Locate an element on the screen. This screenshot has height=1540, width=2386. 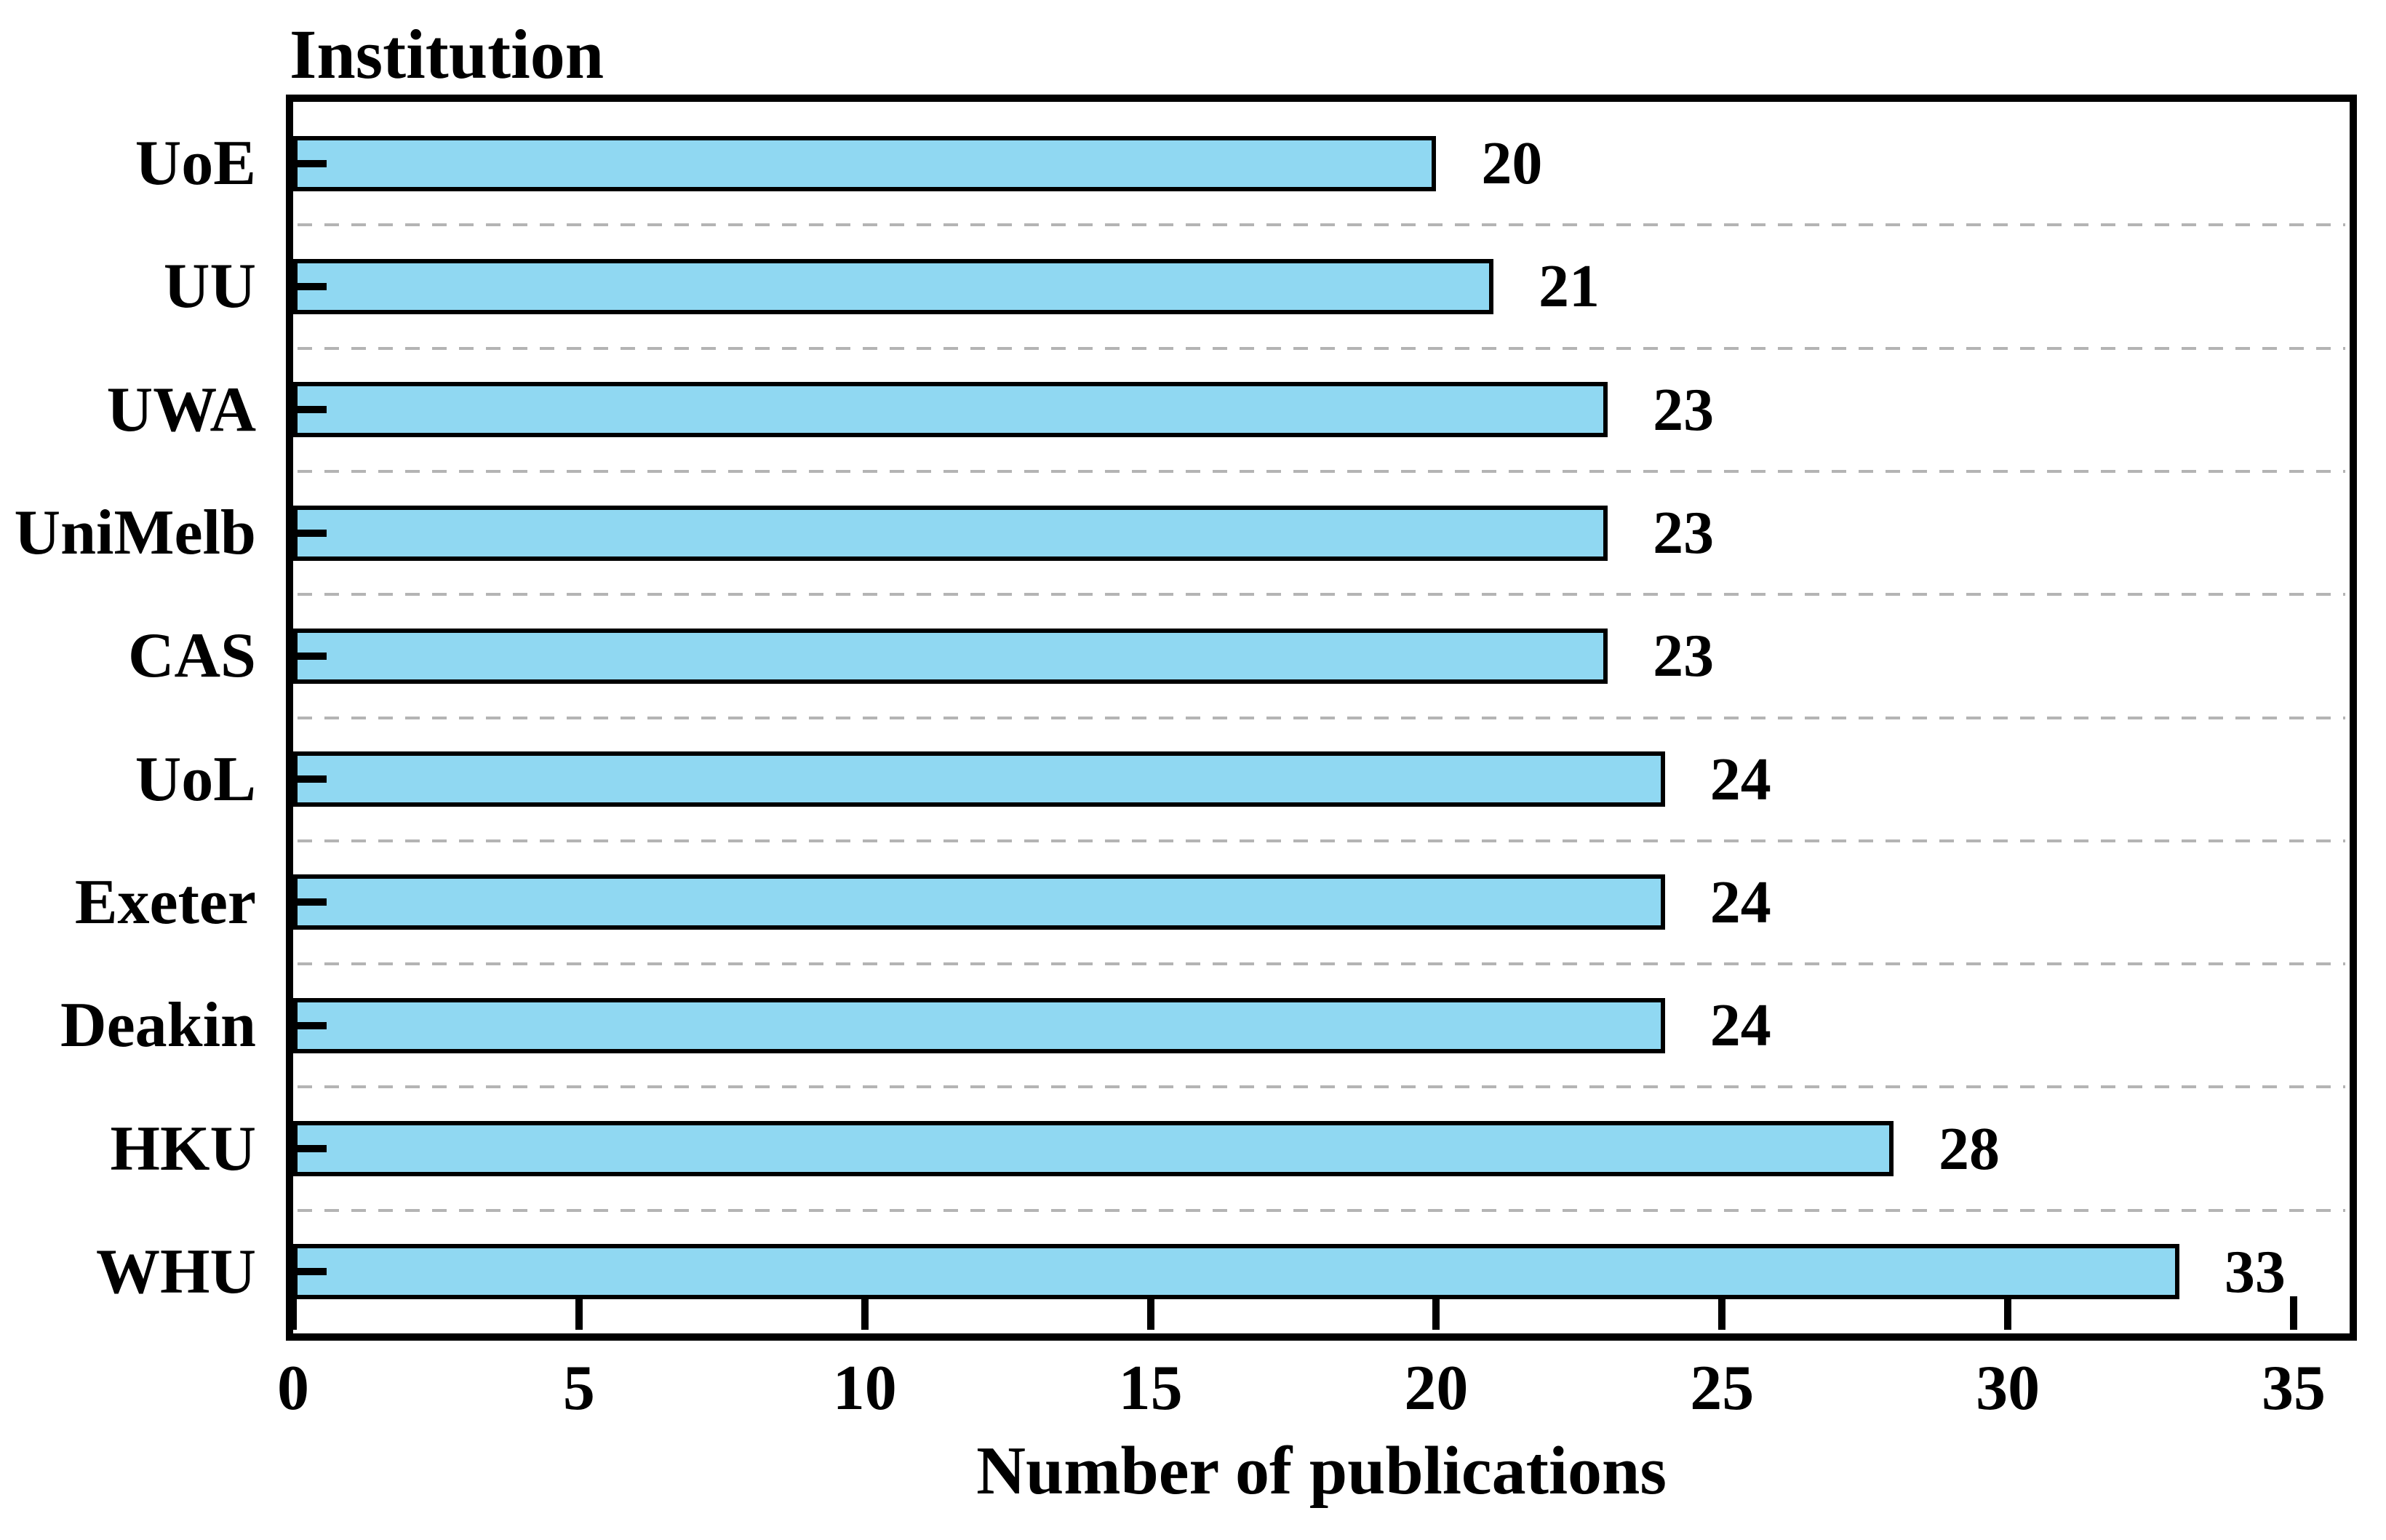
bar-value-label: 28 is located at coordinates (1969, 1148).